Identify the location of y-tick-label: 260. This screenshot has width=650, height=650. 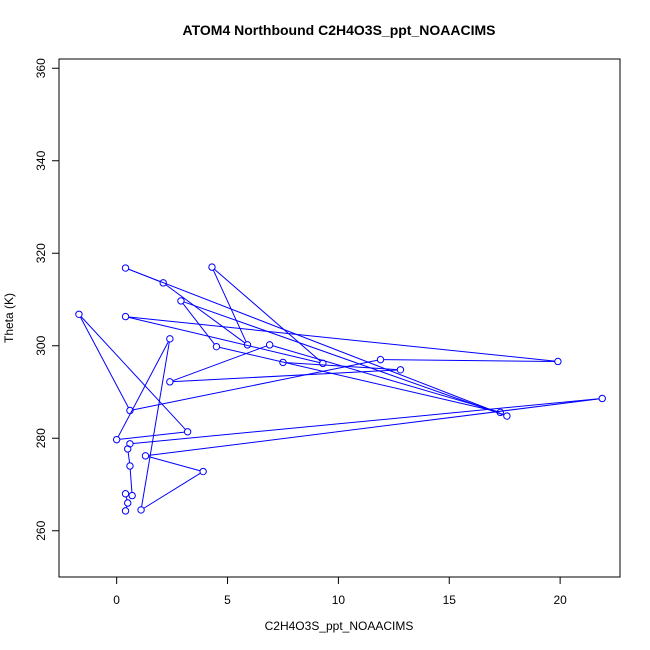
(41, 530).